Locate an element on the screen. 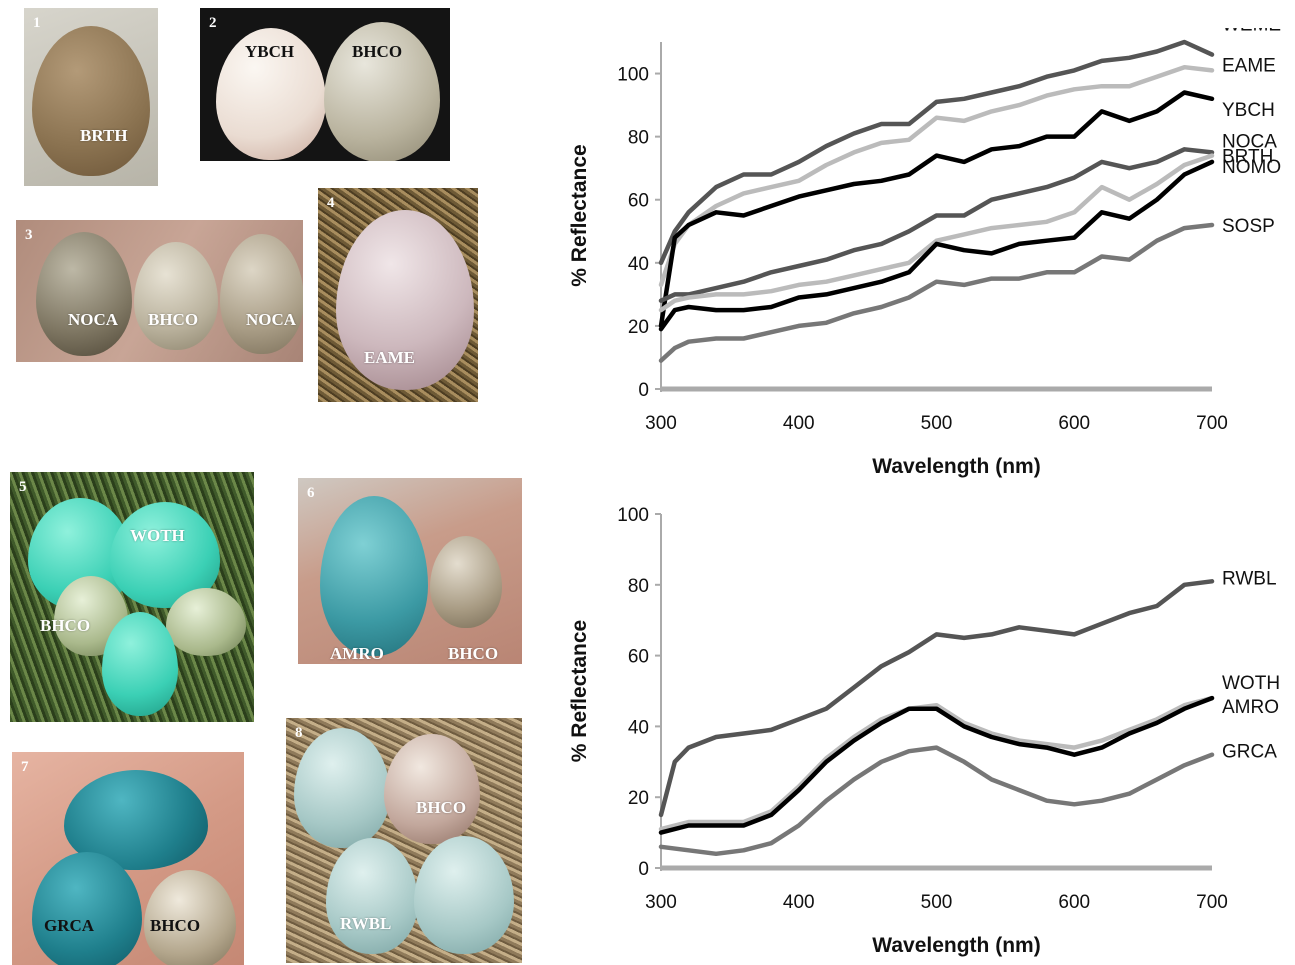 This screenshot has height=965, width=1295. series-label-eame: EAME is located at coordinates (1249, 65).